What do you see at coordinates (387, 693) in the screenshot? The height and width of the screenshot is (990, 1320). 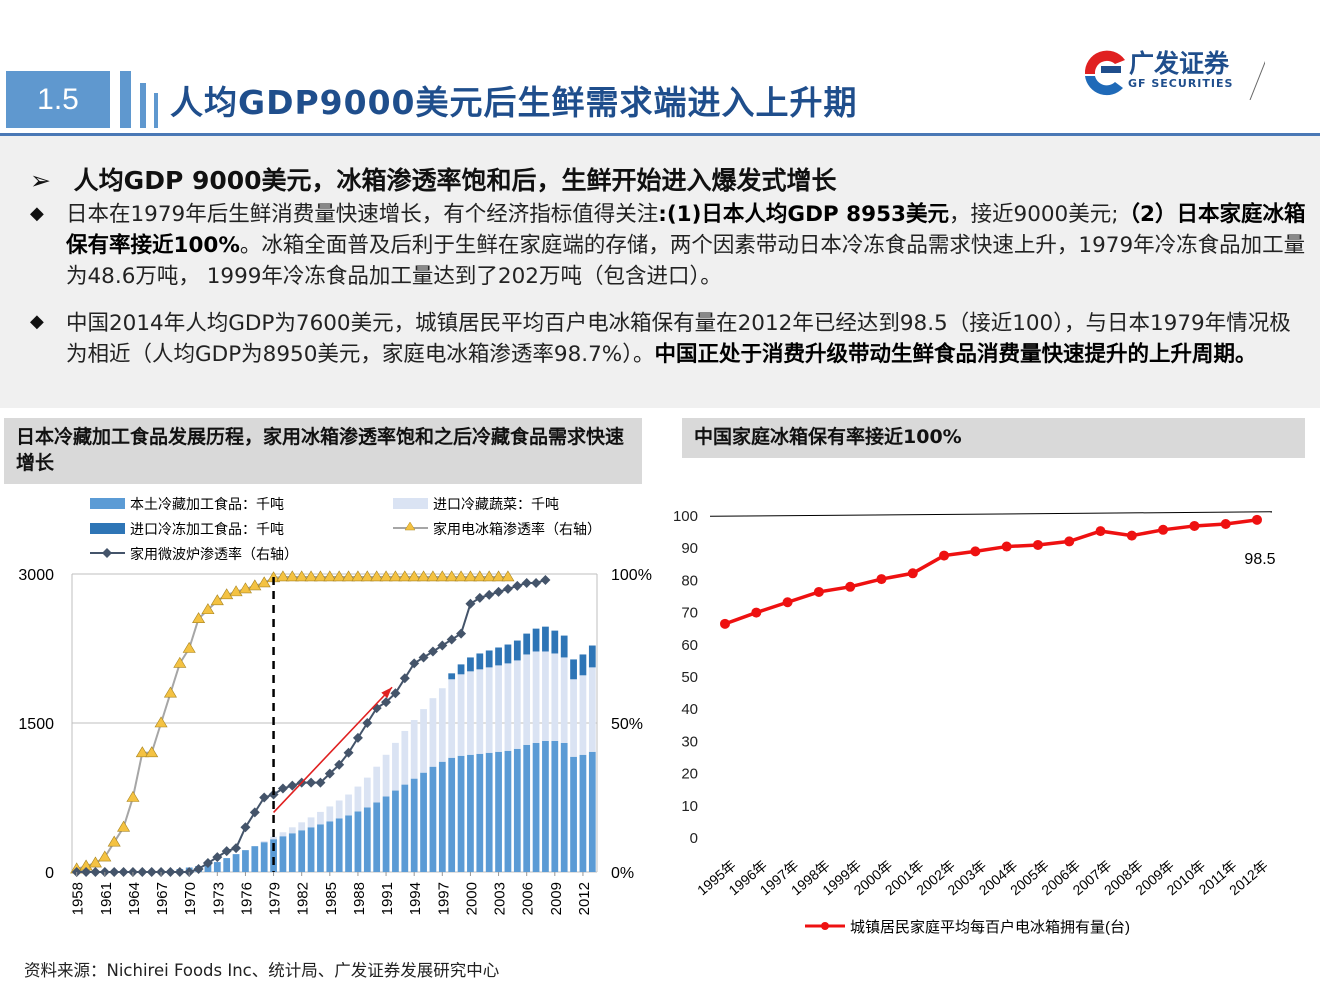 I see `trend-arrow-head` at bounding box center [387, 693].